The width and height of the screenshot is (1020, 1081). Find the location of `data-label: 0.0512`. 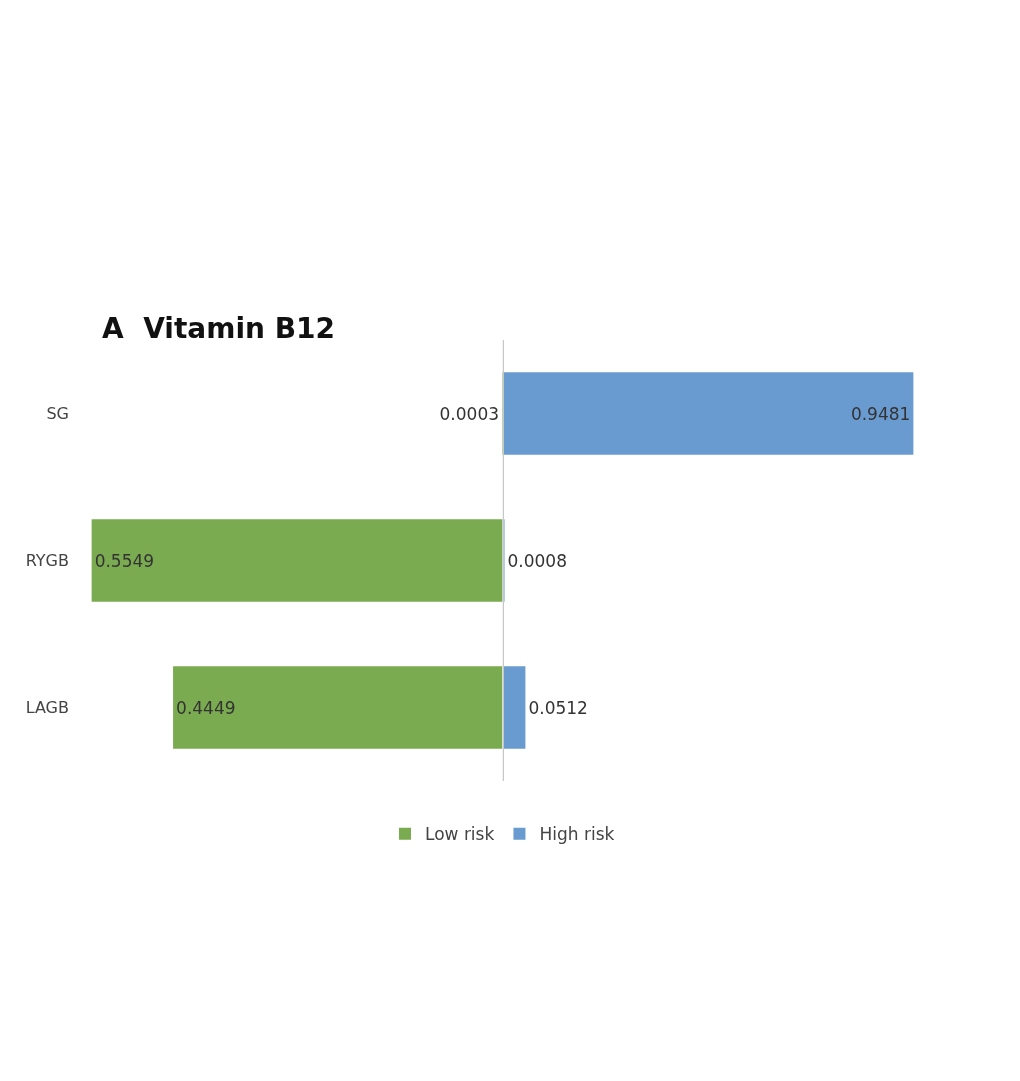

data-label: 0.0512 is located at coordinates (558, 707).